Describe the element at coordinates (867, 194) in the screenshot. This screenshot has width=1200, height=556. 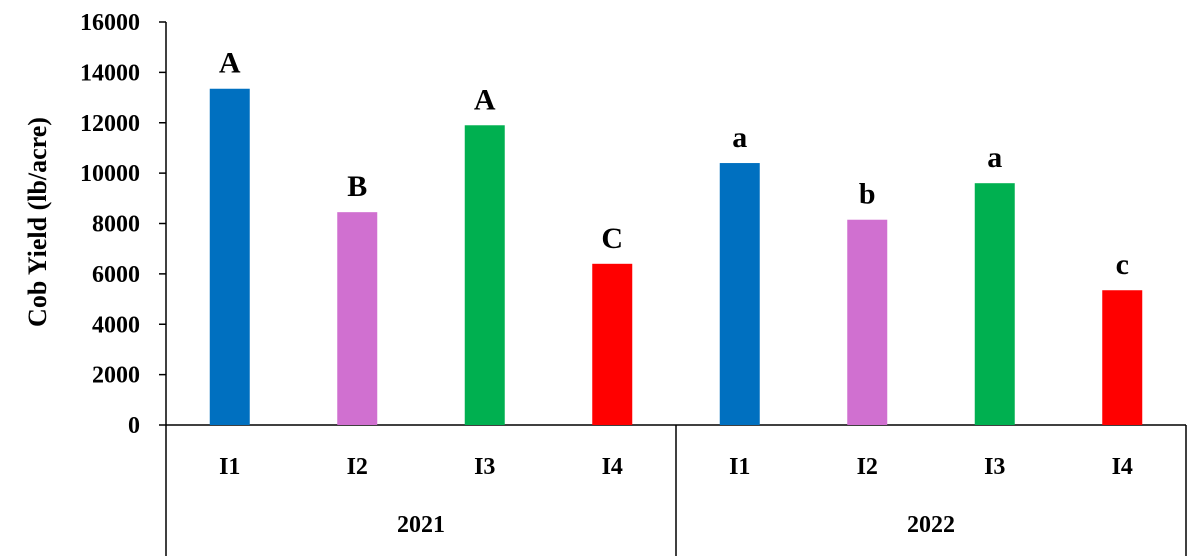
I see `significance-label: b` at that location.